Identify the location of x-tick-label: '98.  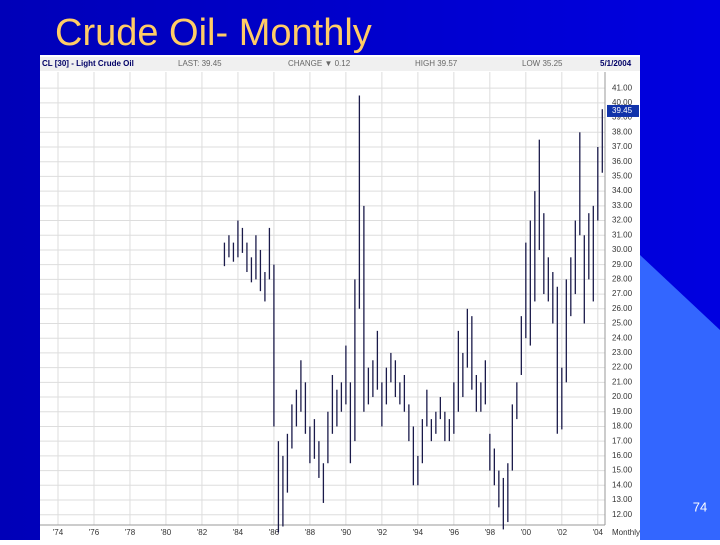
(490, 532).